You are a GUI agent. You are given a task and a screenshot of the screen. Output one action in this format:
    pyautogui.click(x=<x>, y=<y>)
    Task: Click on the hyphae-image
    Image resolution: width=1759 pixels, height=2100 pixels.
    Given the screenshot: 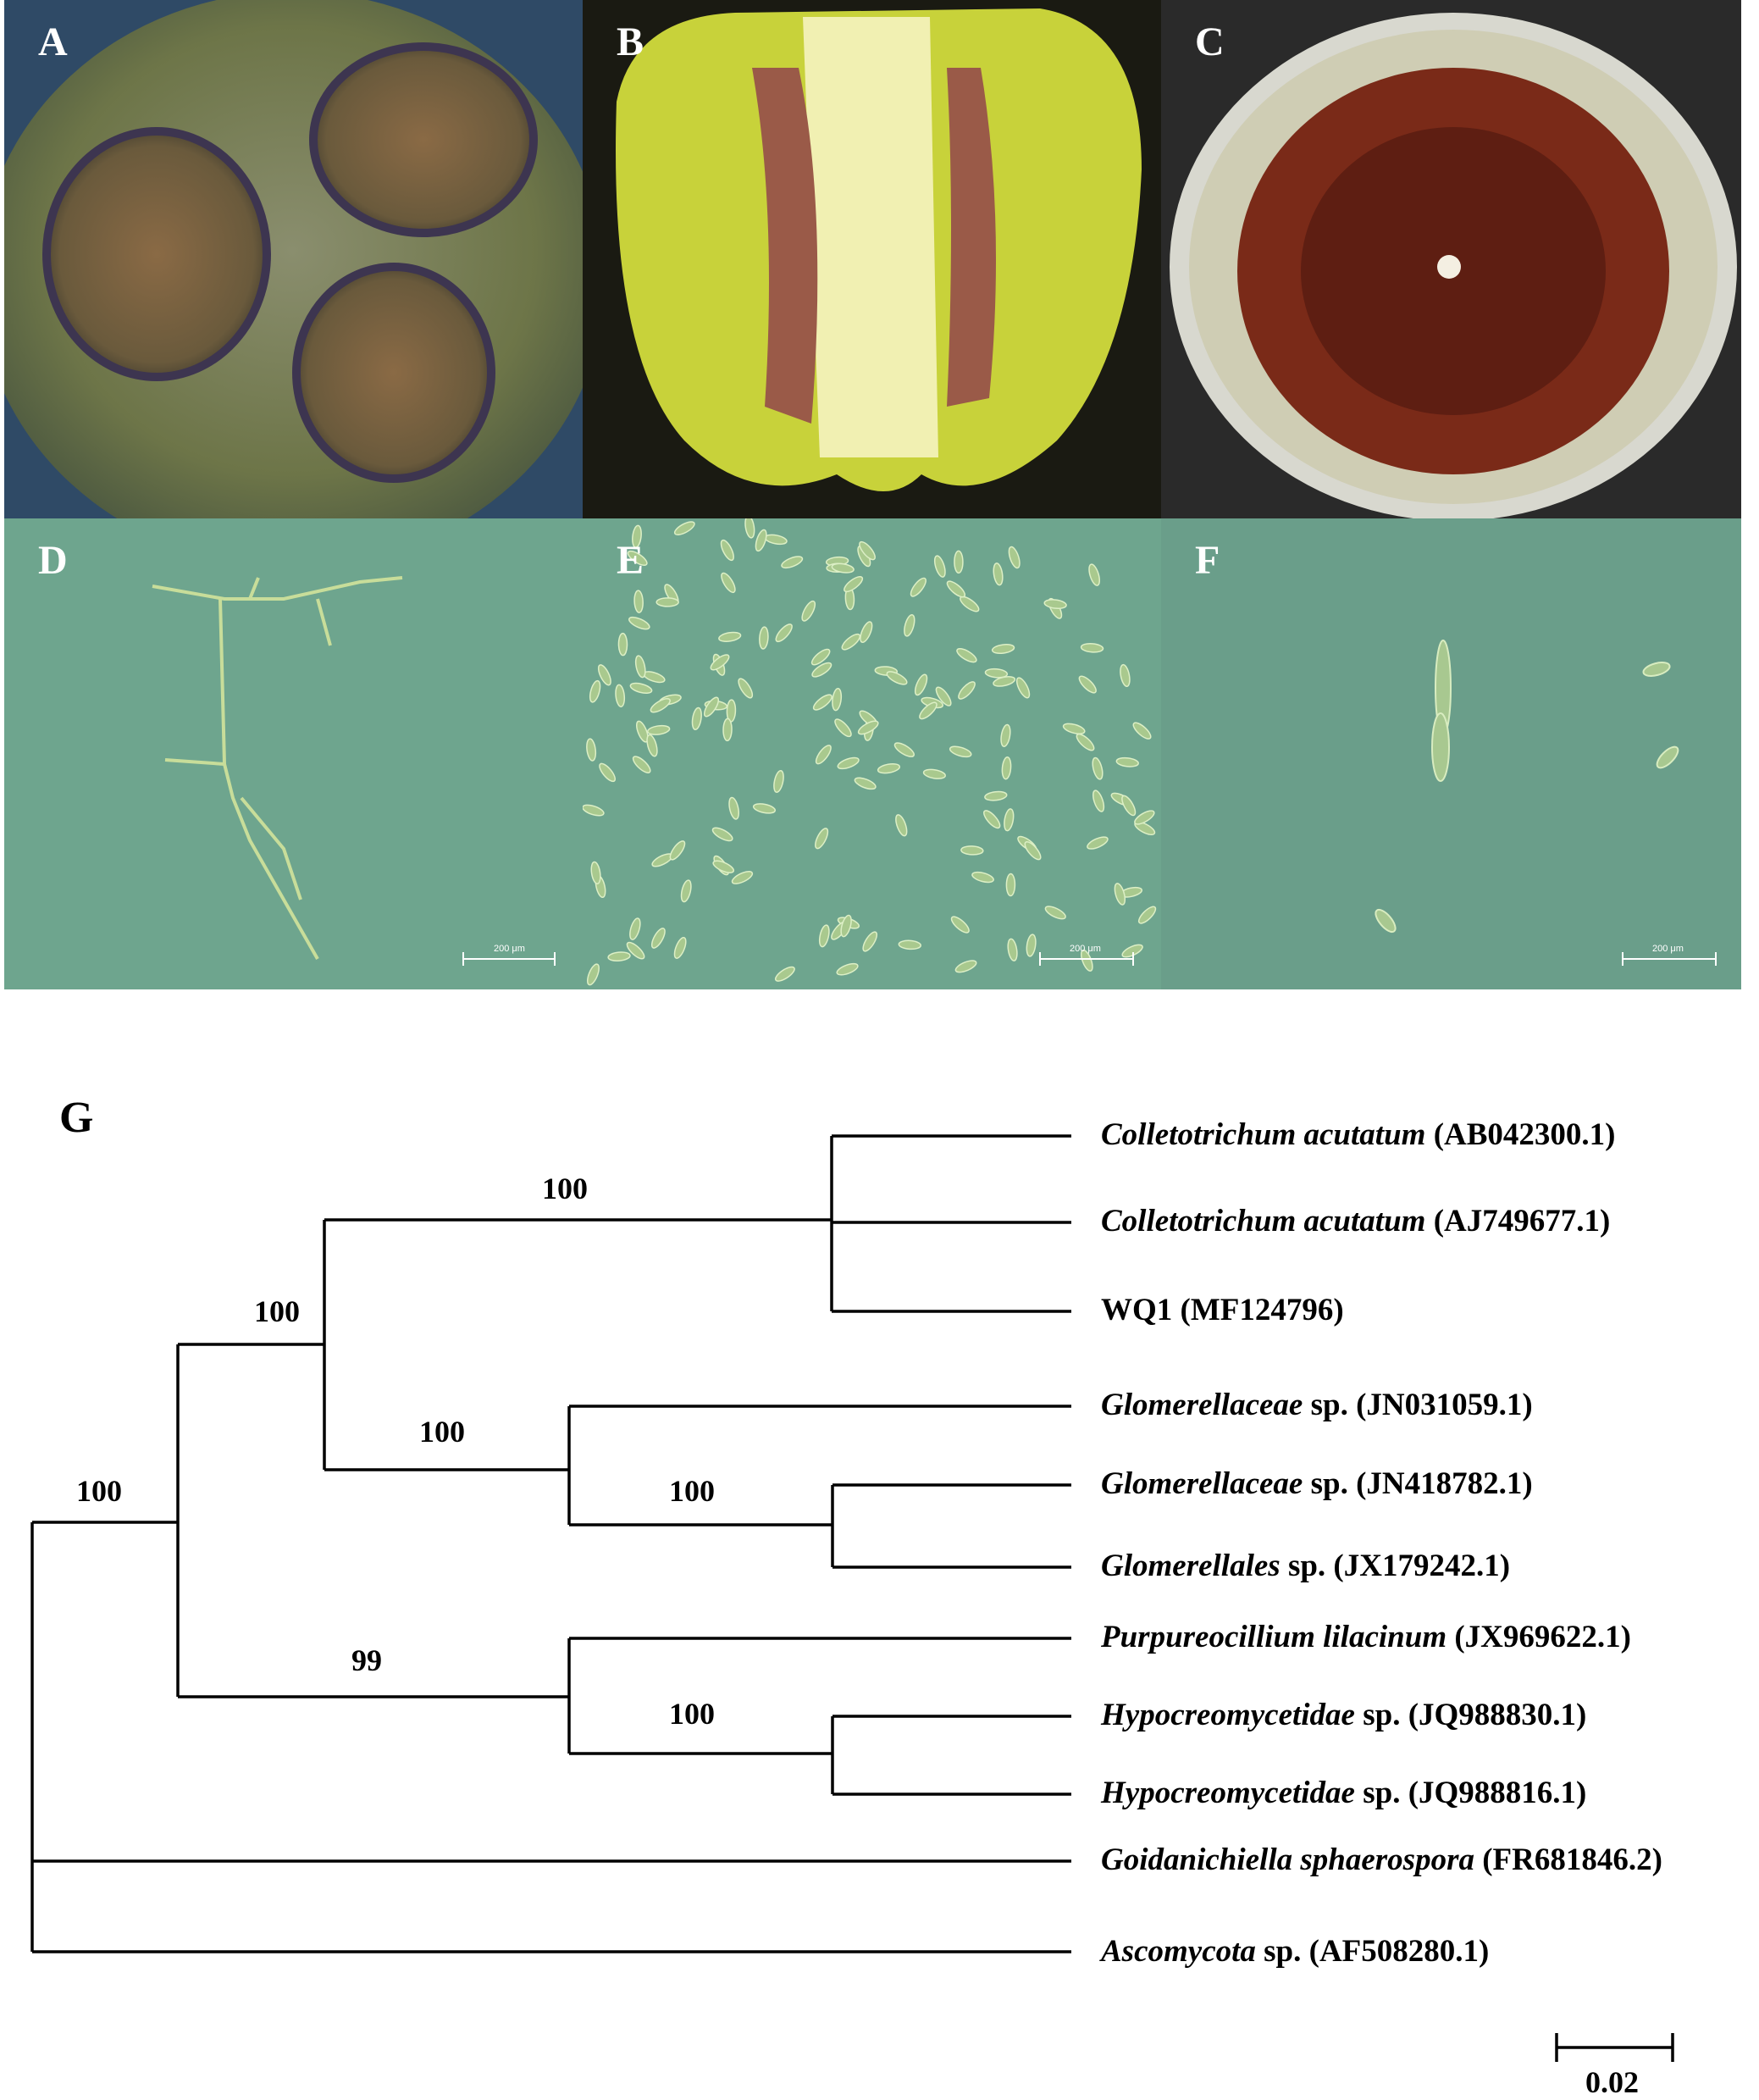 What is the action you would take?
    pyautogui.click(x=354, y=771)
    